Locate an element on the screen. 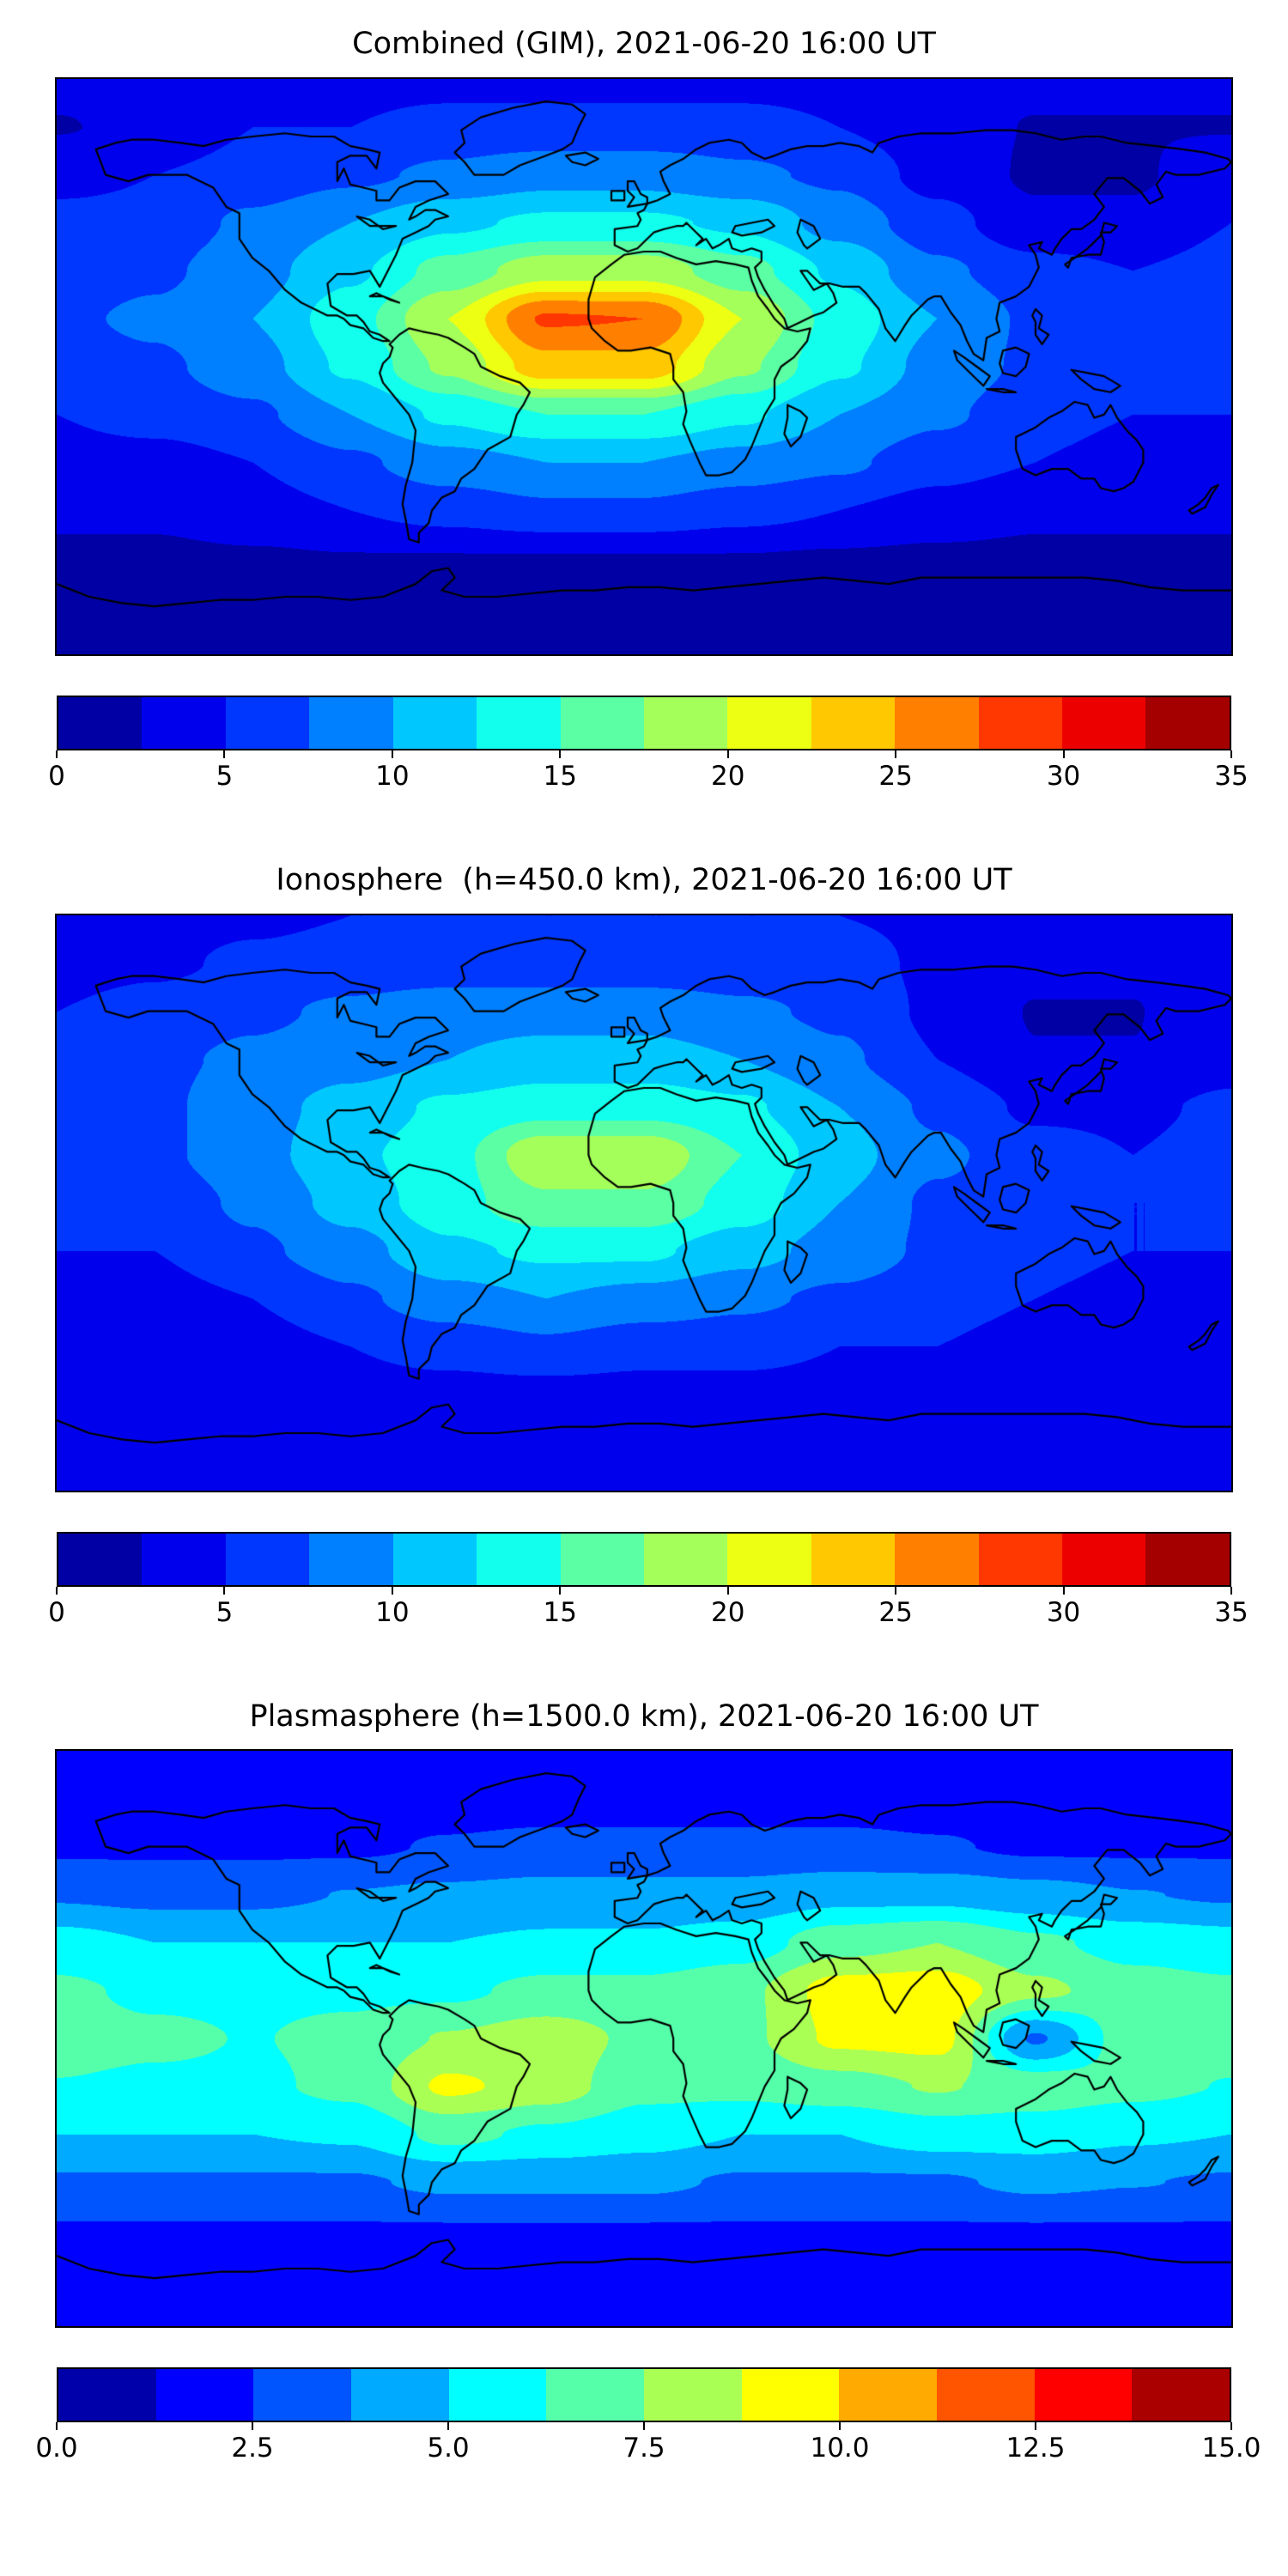 Image resolution: width=1288 pixels, height=2576 pixels. colorbar-wrap-ionosphere: 0 5 10 15 20 25 30 35 is located at coordinates (649, 1581).